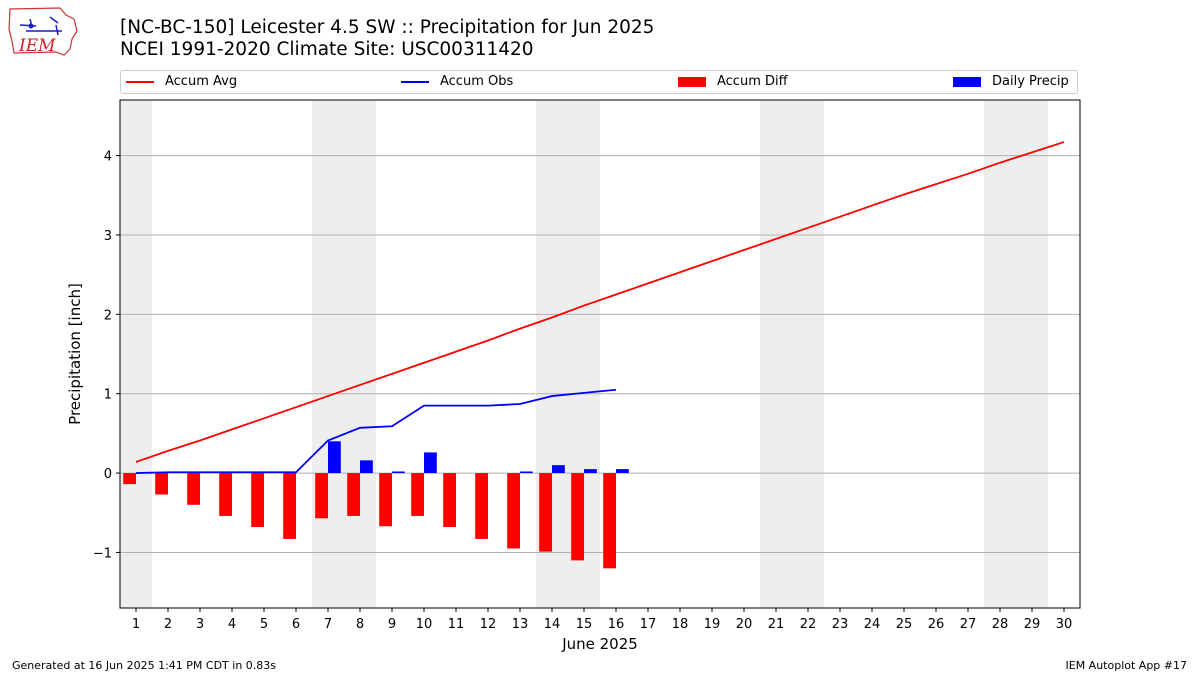  What do you see at coordinates (43, 34) in the screenshot?
I see `iem-logo: IEM` at bounding box center [43, 34].